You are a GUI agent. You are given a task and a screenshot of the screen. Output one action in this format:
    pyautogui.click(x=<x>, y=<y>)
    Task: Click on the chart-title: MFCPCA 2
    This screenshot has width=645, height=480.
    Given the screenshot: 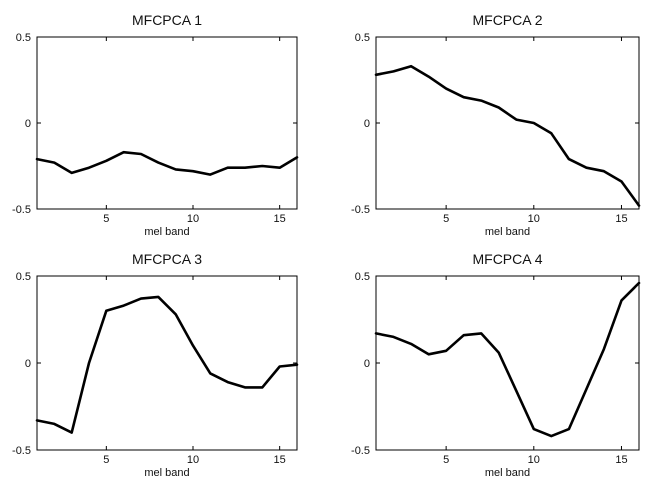 What is the action you would take?
    pyautogui.click(x=507, y=20)
    